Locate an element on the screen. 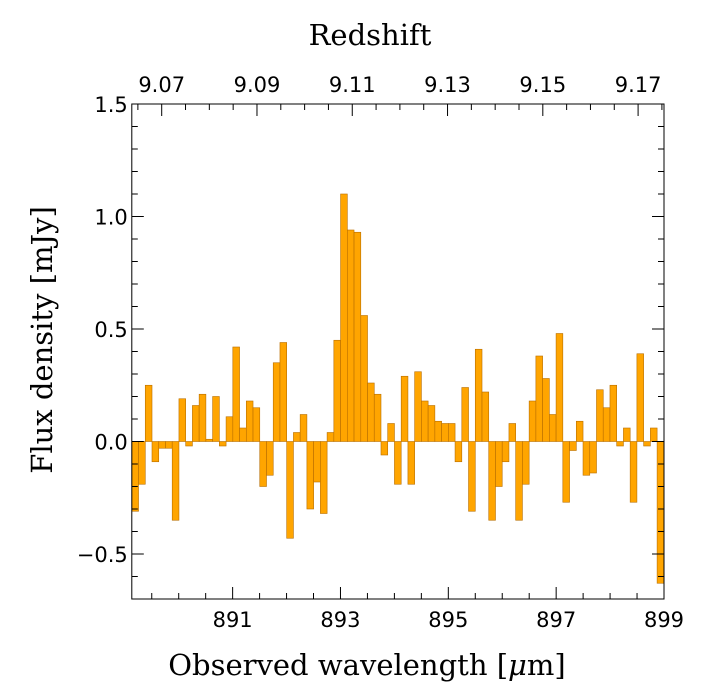  x-axis-label-mu: μ is located at coordinates (517, 665).